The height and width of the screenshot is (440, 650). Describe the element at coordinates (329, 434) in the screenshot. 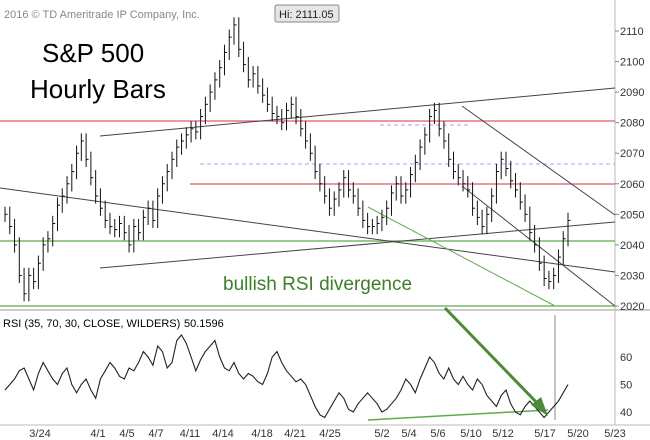

I see `date-axis-tick-label: 4/25` at that location.